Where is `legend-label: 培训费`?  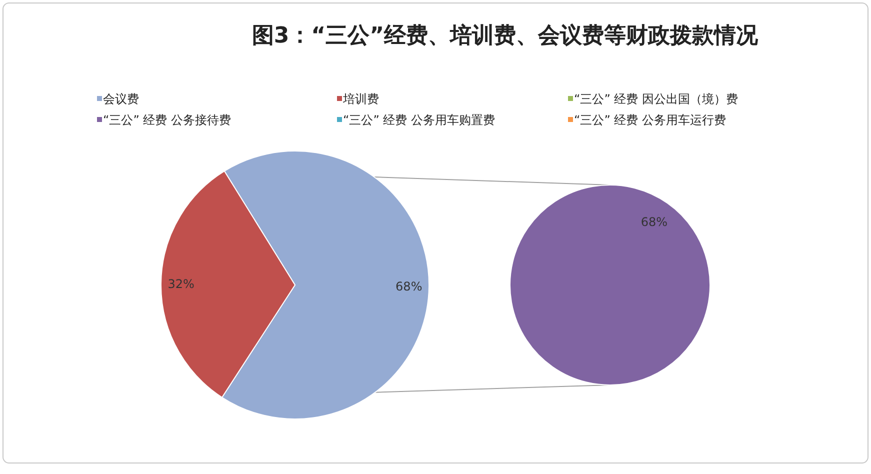 legend-label: 培训费 is located at coordinates (360, 99).